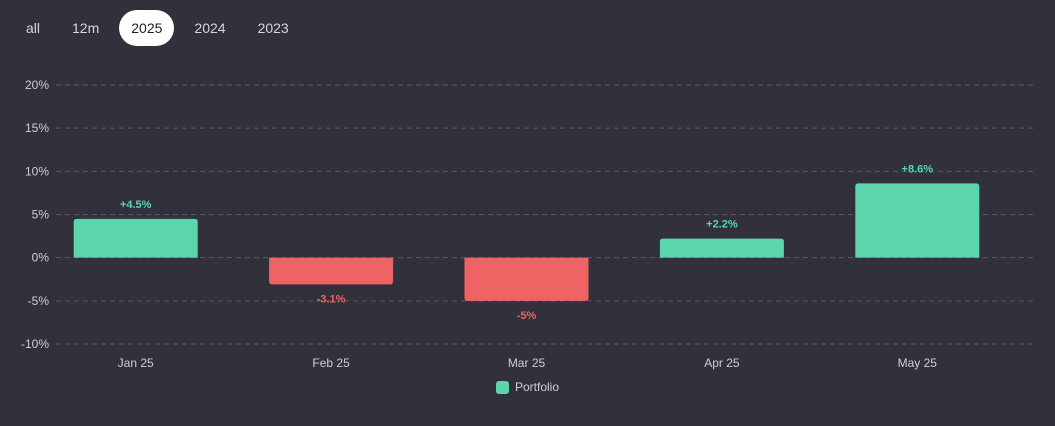 The width and height of the screenshot is (1055, 426). Describe the element at coordinates (37, 128) in the screenshot. I see `y-tick-label: 15%` at that location.